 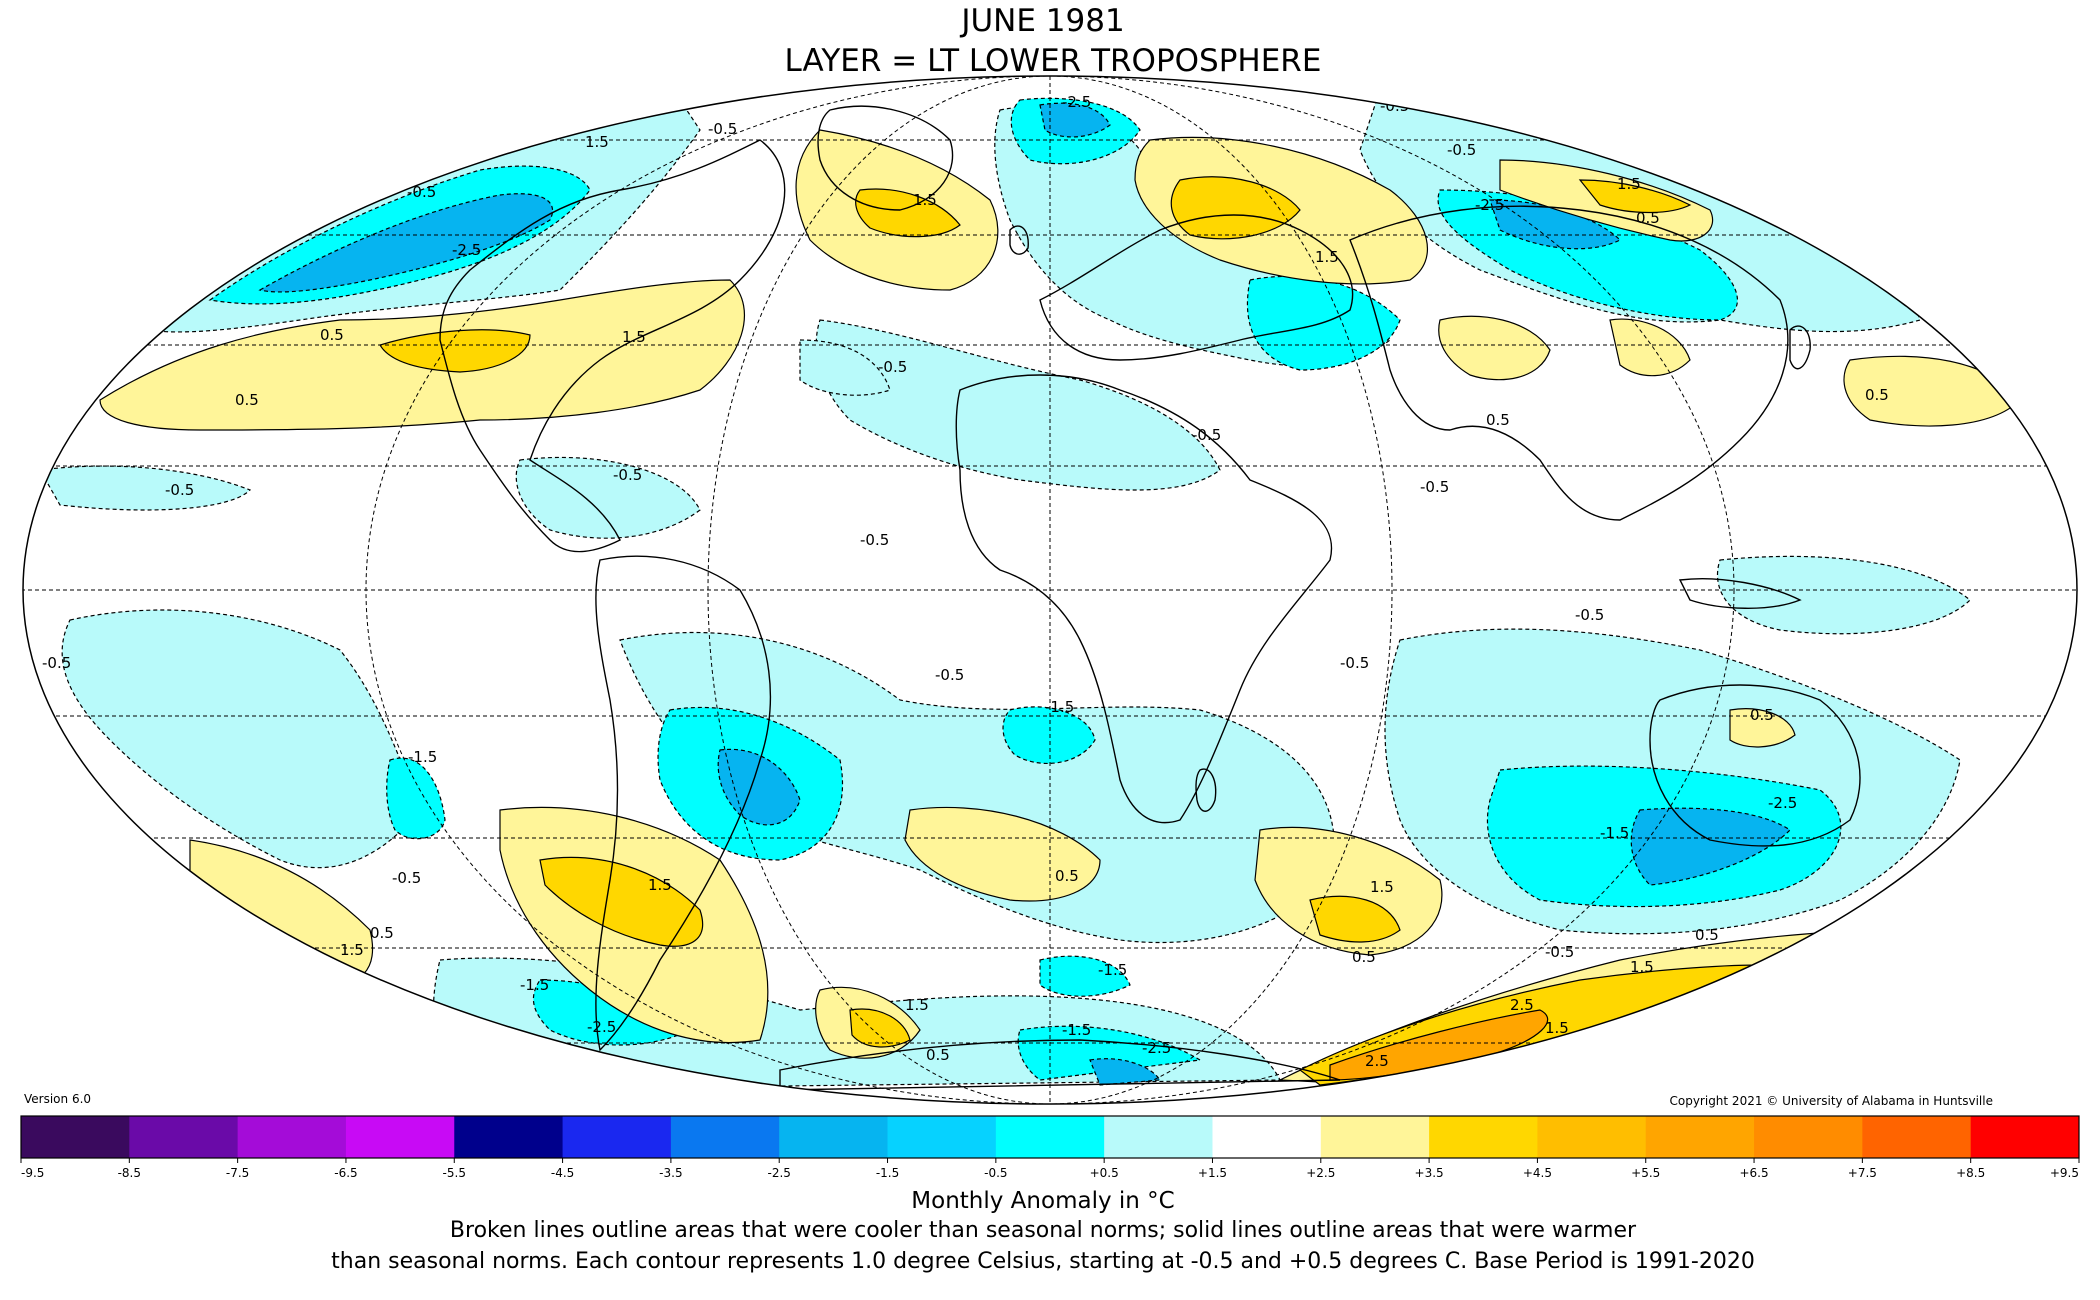 What do you see at coordinates (1740, 593) in the screenshot?
I see `indonesia-outline` at bounding box center [1740, 593].